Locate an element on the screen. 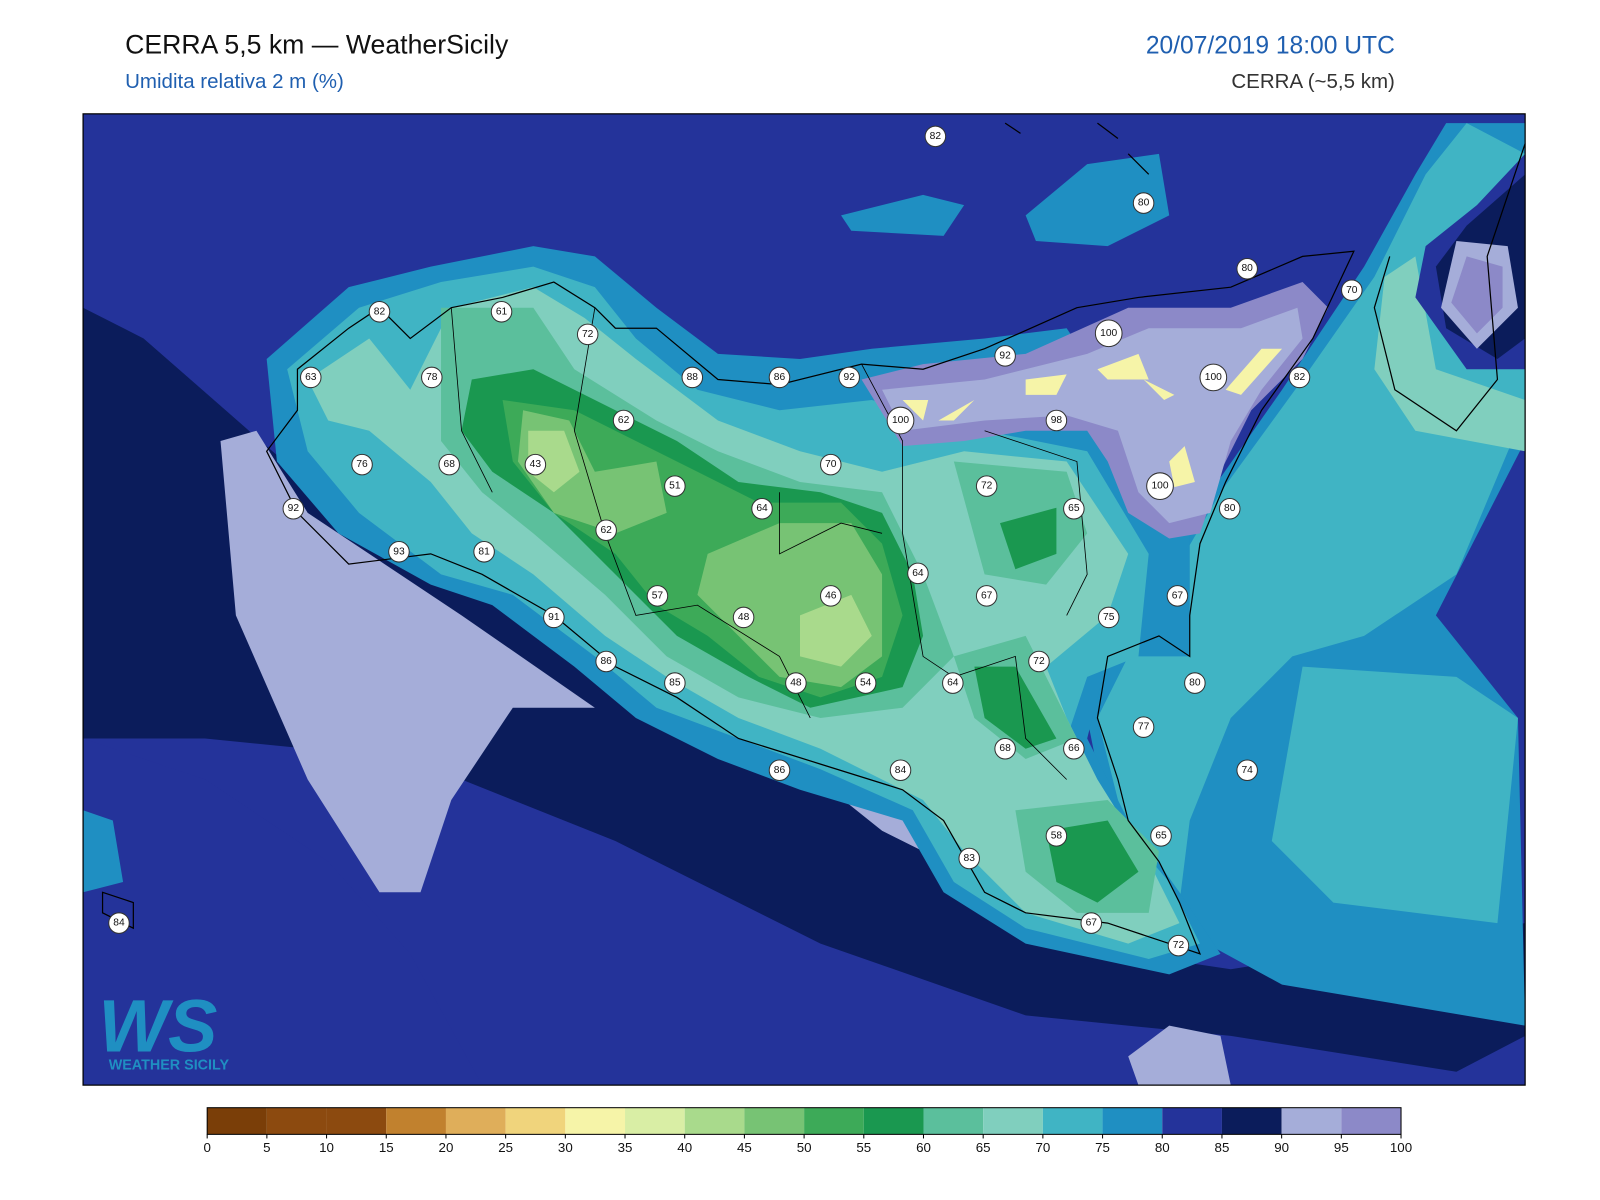  colorbar-tick-label: 30 is located at coordinates (565, 1147).